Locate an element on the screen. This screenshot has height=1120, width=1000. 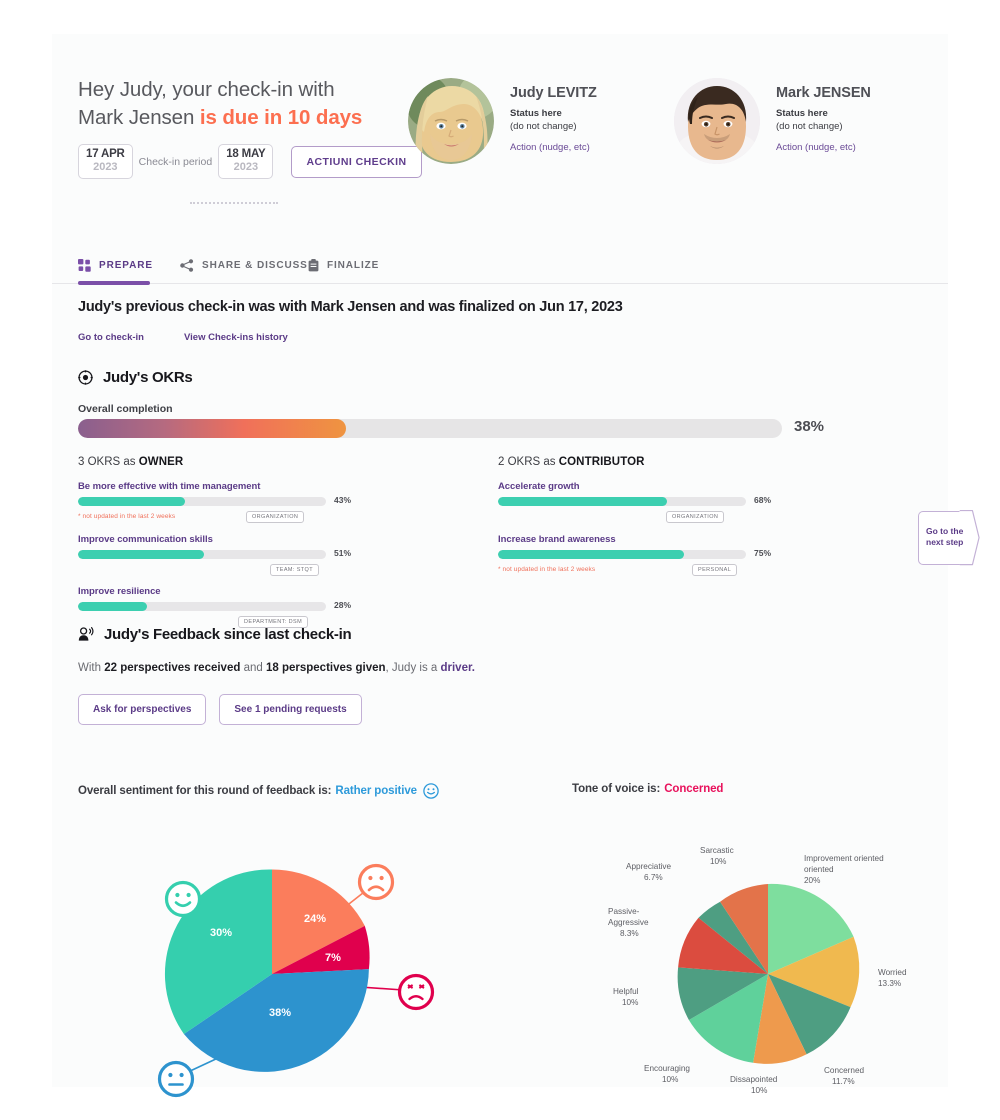
feedback-section-title: Judy's Feedback since last check-in is located at coordinates (228, 634).